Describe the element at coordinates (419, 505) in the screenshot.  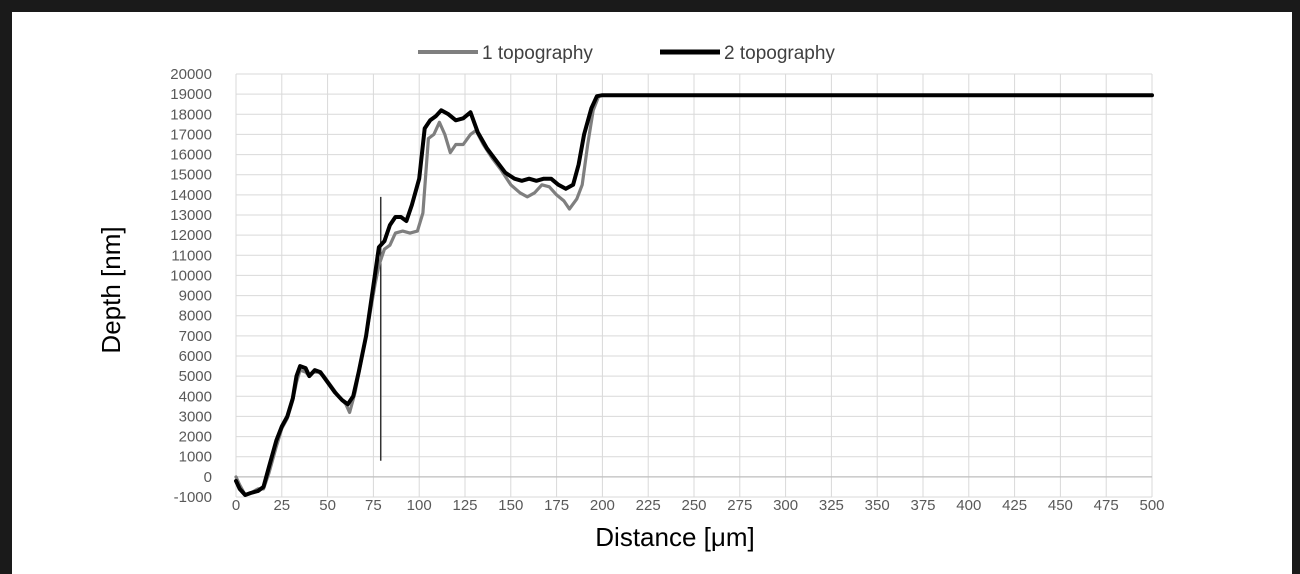
I see `x-tick-label: 100` at that location.